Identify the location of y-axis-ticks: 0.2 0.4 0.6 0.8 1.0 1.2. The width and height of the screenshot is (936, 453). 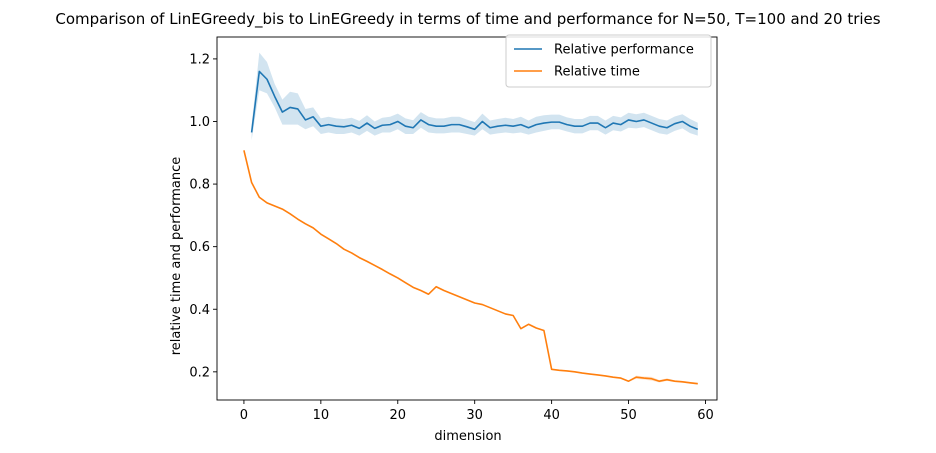
(203, 216).